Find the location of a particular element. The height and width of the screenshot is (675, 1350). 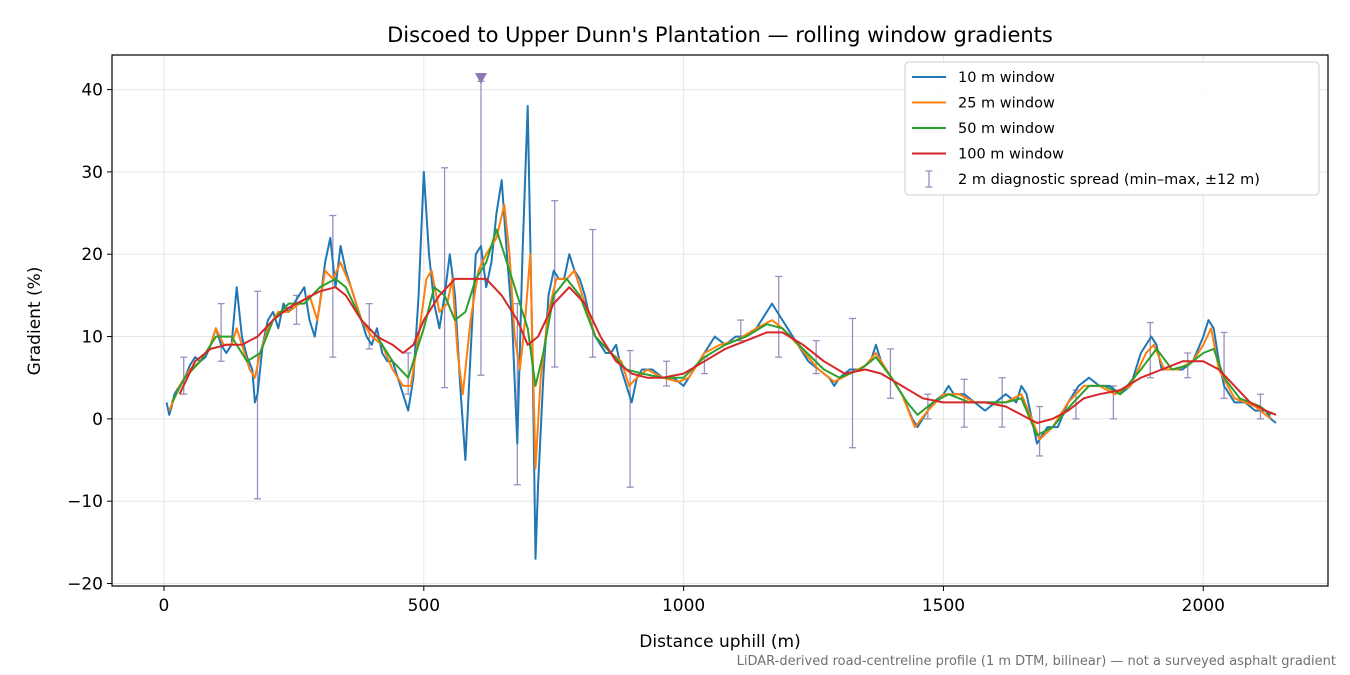

y-tick-label: −10 is located at coordinates (85, 502).